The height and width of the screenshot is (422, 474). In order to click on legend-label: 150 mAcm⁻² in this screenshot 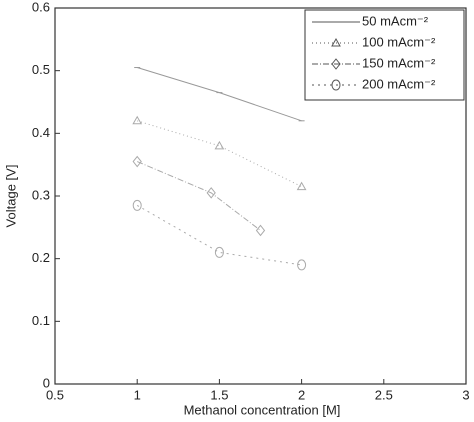, I will do `click(399, 62)`.